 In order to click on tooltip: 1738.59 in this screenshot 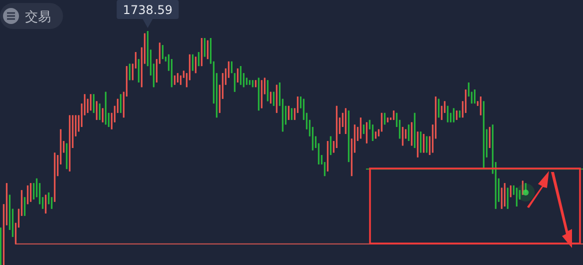, I will do `click(147, 14)`.